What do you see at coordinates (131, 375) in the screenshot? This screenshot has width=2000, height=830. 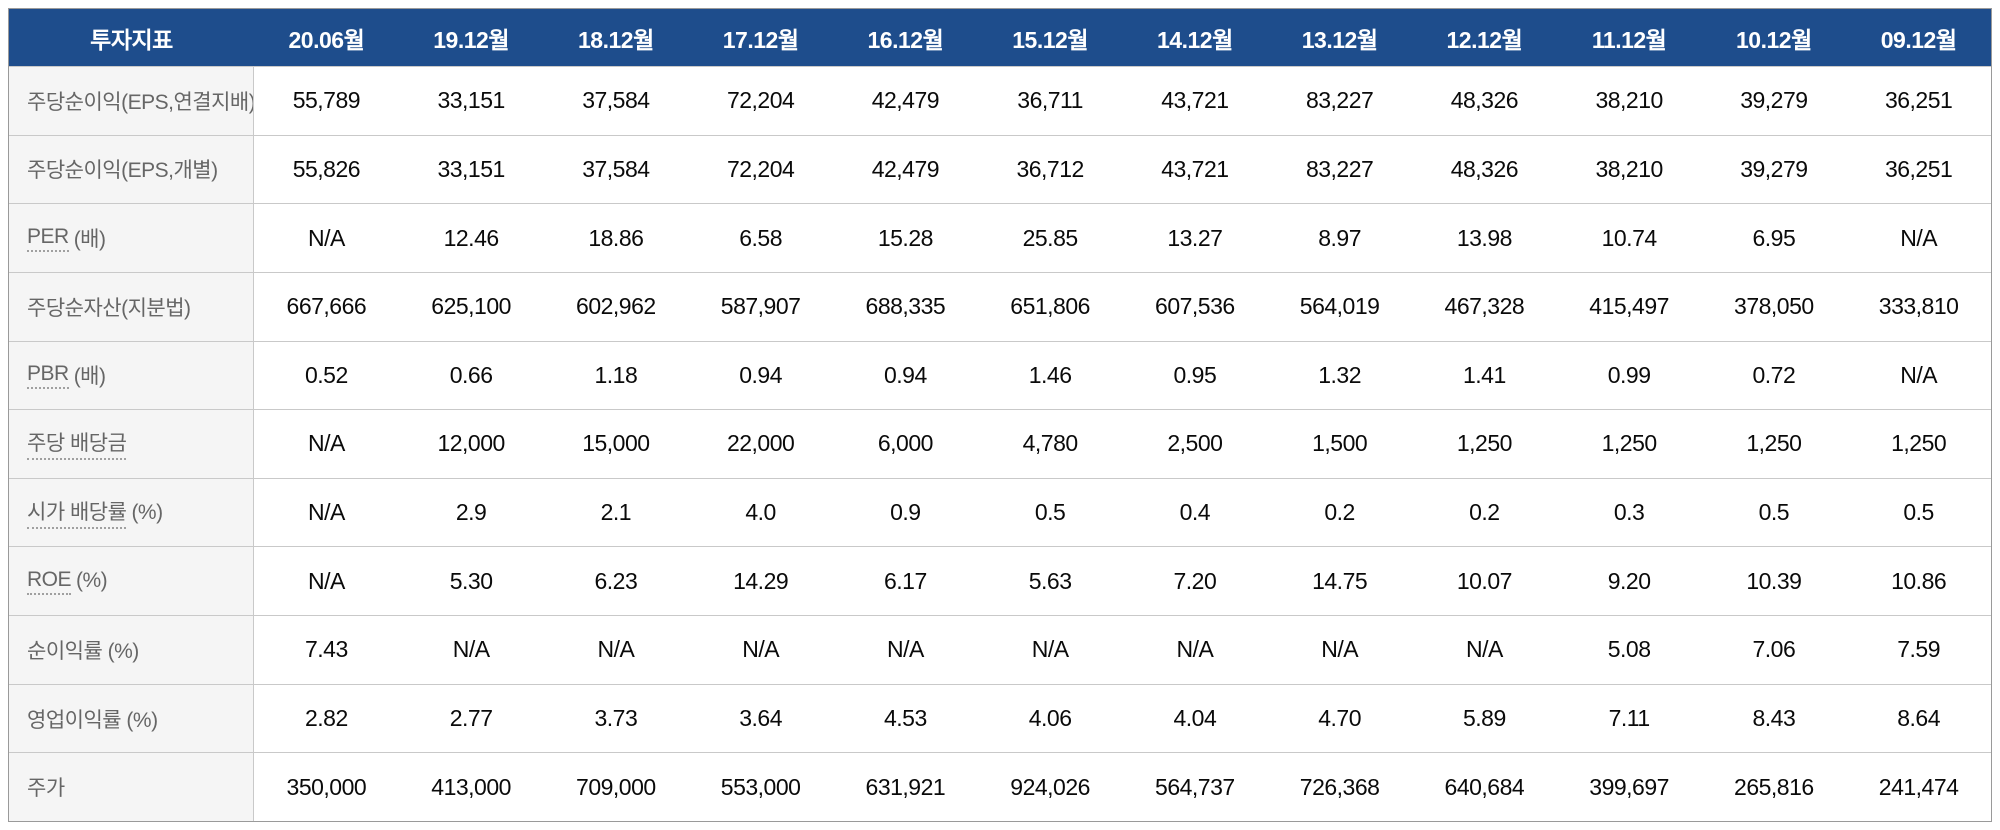 I see `row-label-pbr: PBR (배)` at bounding box center [131, 375].